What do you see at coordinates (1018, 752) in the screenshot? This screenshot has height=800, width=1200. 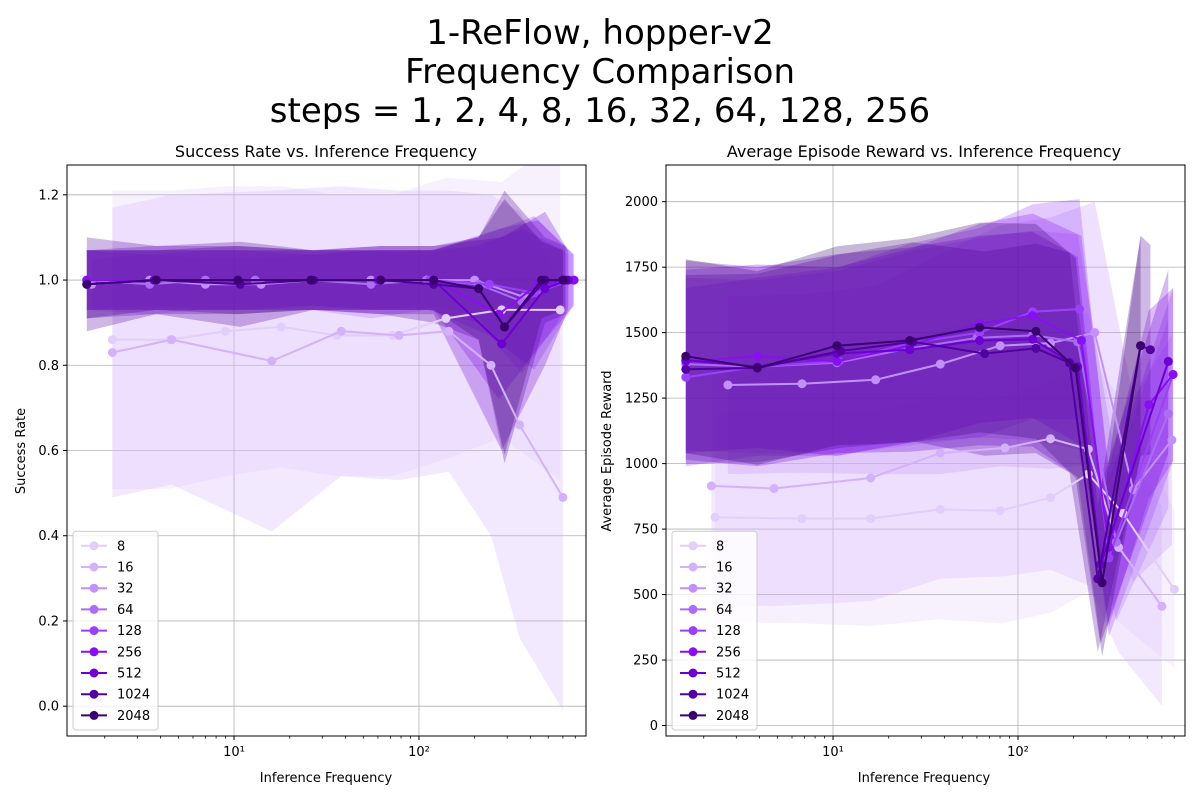 I see `x-tick-label: 10²` at bounding box center [1018, 752].